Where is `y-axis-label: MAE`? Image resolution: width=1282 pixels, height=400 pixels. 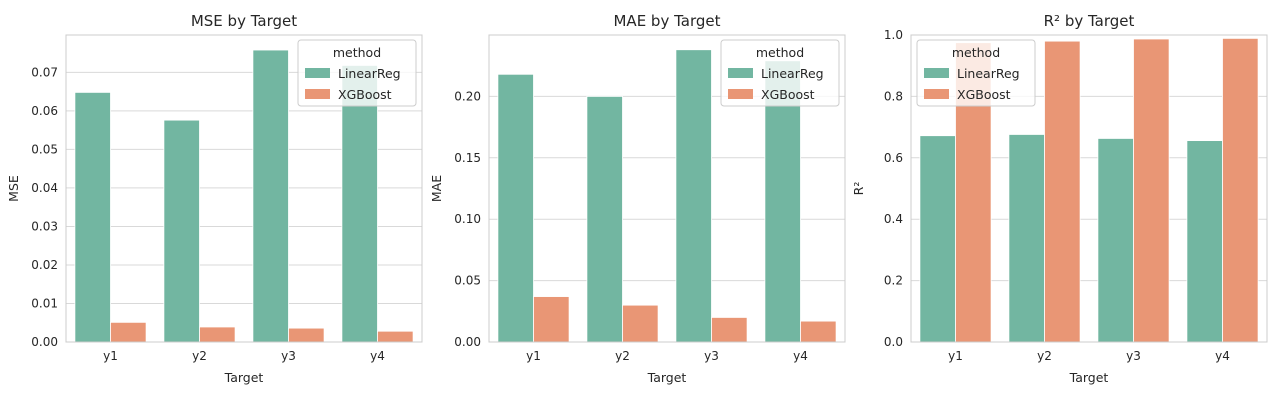 y-axis-label: MAE is located at coordinates (436, 188).